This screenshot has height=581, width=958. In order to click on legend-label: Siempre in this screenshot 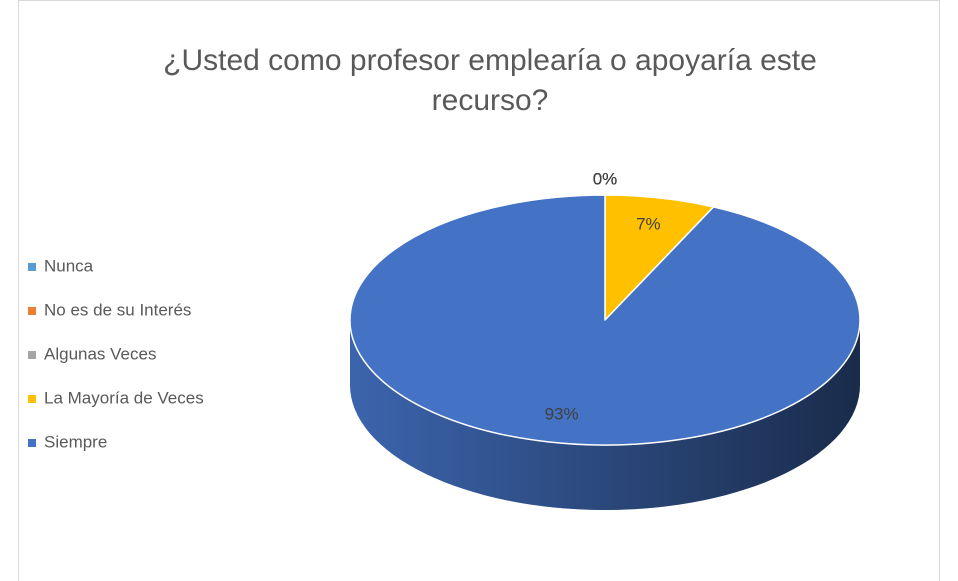, I will do `click(75, 441)`.